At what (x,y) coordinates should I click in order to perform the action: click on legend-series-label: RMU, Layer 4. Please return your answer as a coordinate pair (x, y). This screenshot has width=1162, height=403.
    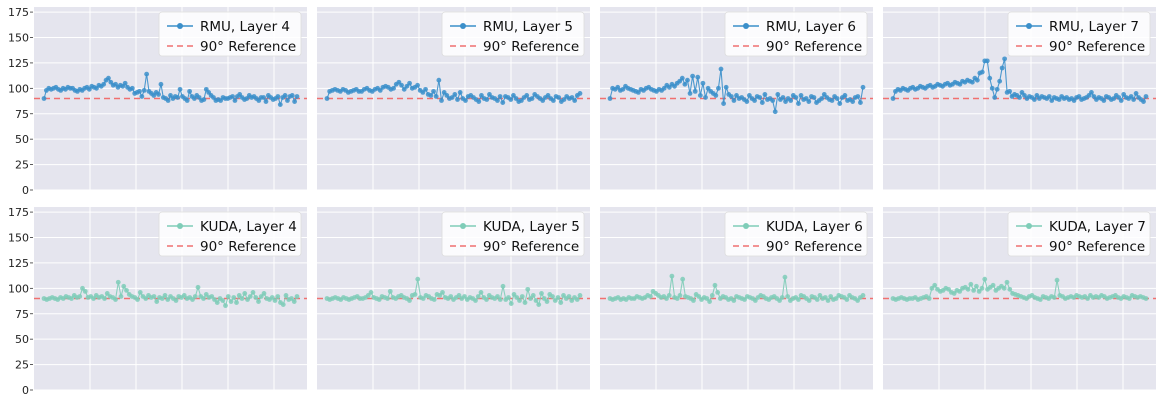
    Looking at the image, I should click on (245, 27).